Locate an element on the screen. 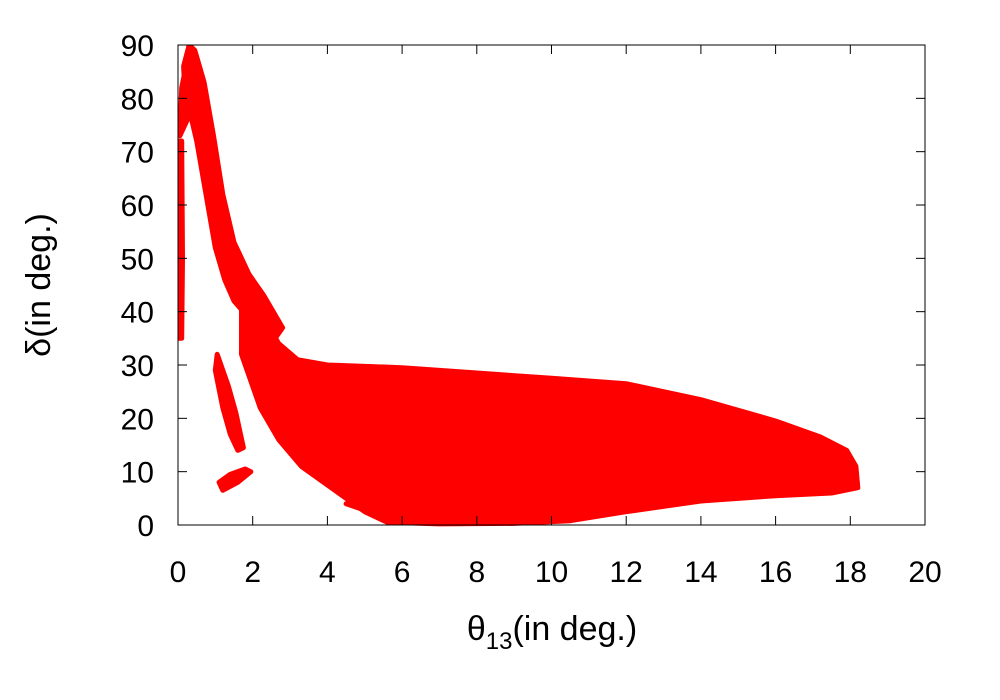  y-tick-label: 40 is located at coordinates (137, 313).